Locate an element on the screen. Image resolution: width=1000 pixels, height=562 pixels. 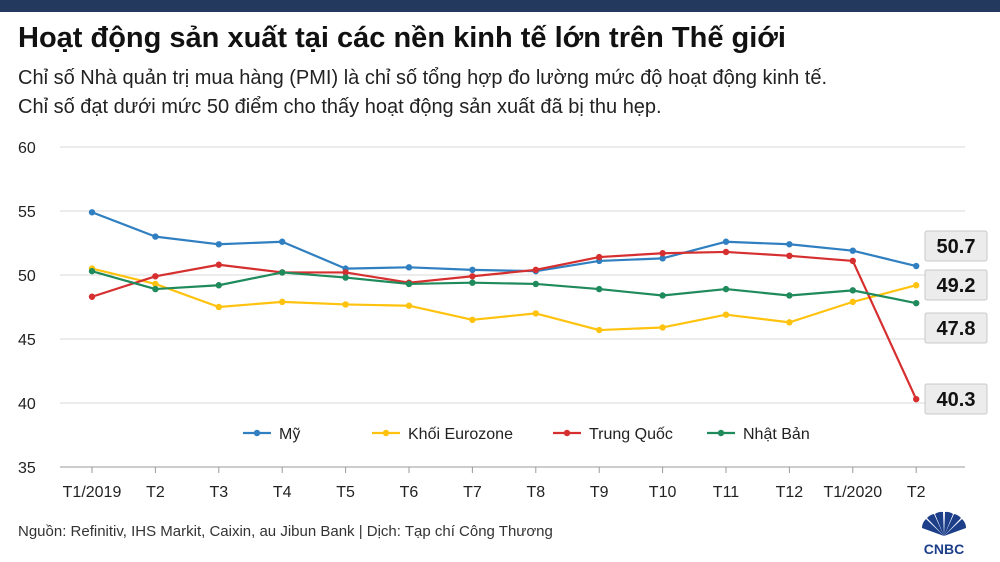
x-tick-label: T4 is located at coordinates (282, 492).